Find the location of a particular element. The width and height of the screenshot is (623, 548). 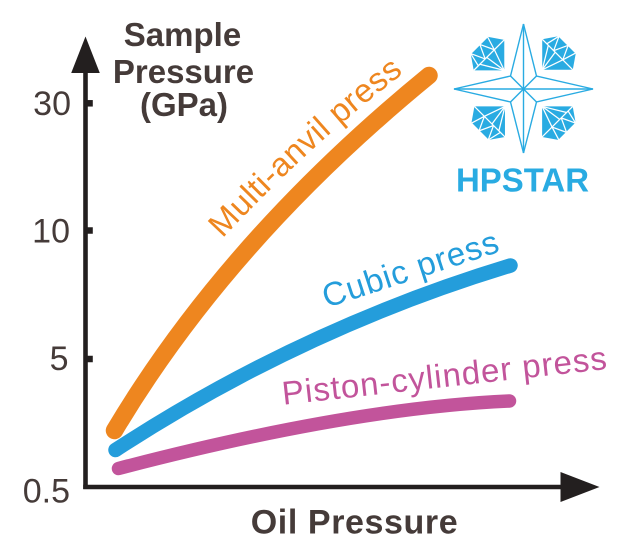

svg-text: Pressure is located at coordinates (183, 71).